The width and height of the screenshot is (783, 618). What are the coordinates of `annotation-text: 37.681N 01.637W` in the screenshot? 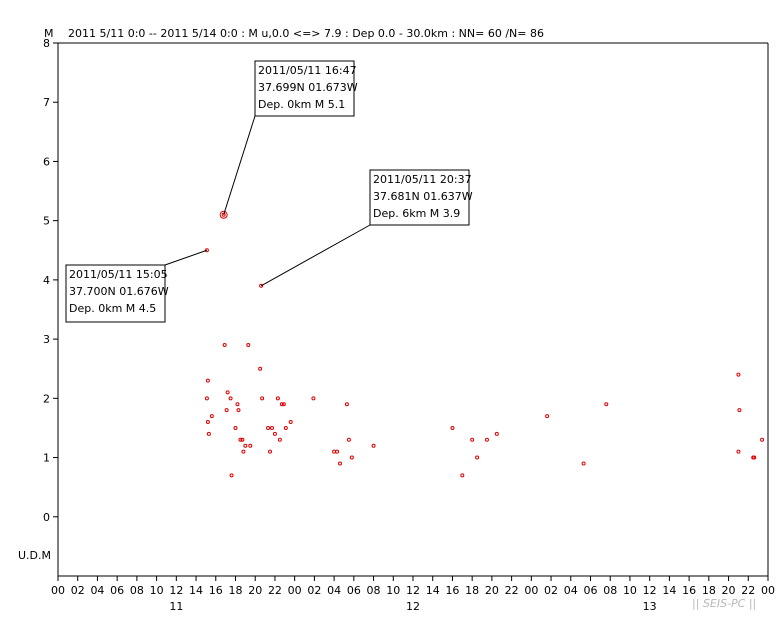 It's located at (423, 196).